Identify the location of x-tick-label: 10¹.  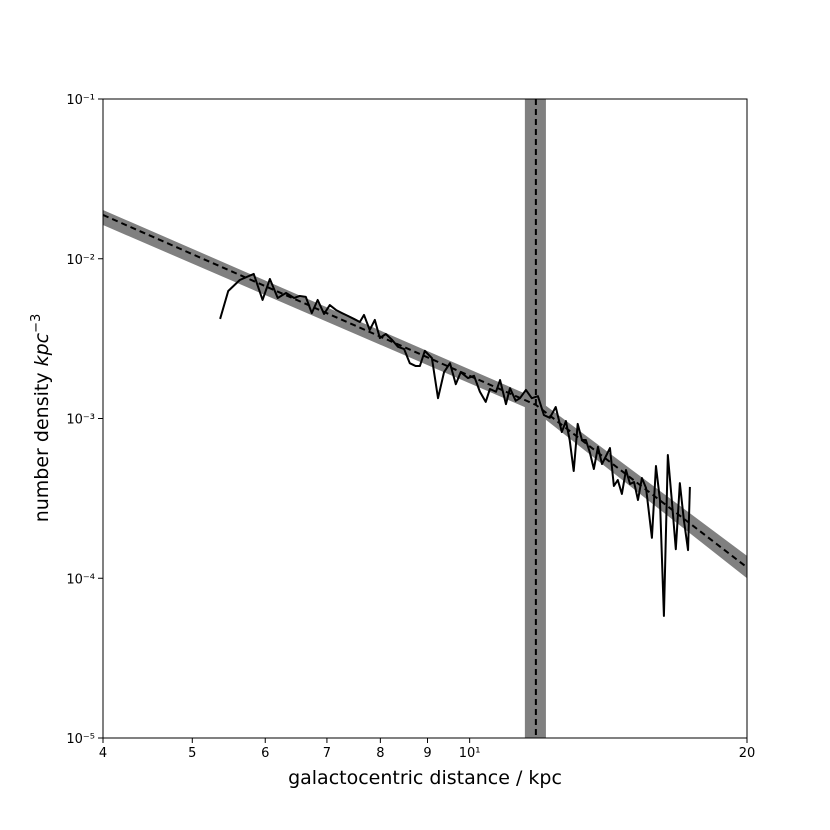
(470, 753).